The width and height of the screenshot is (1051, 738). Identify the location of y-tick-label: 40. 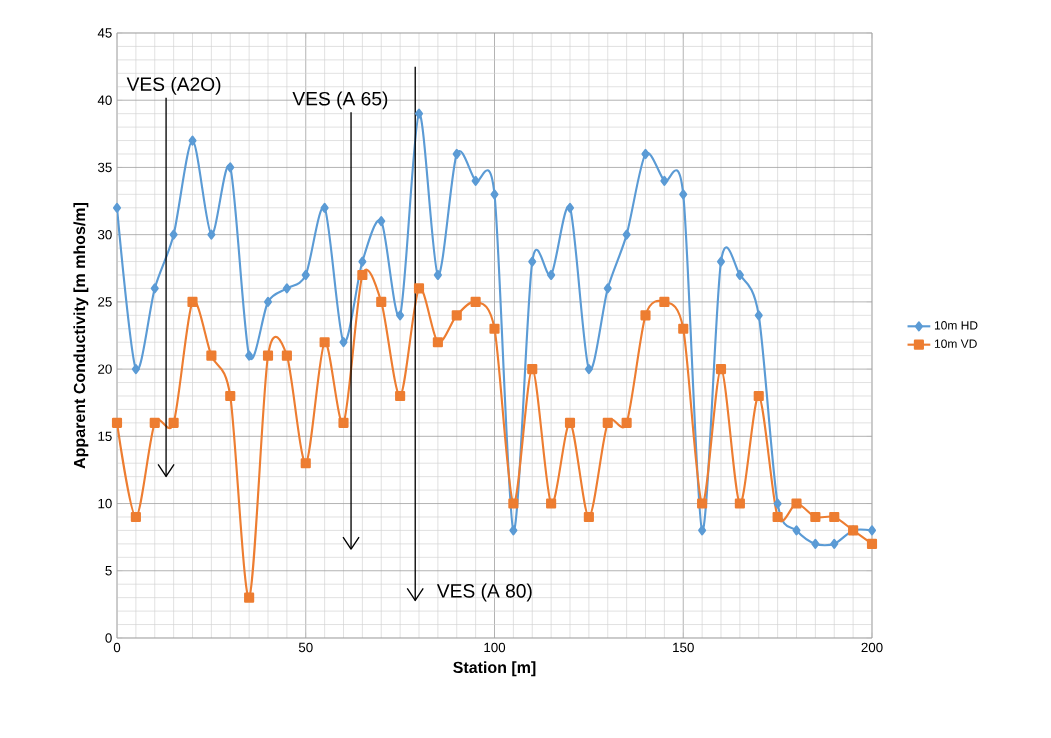
(104, 100).